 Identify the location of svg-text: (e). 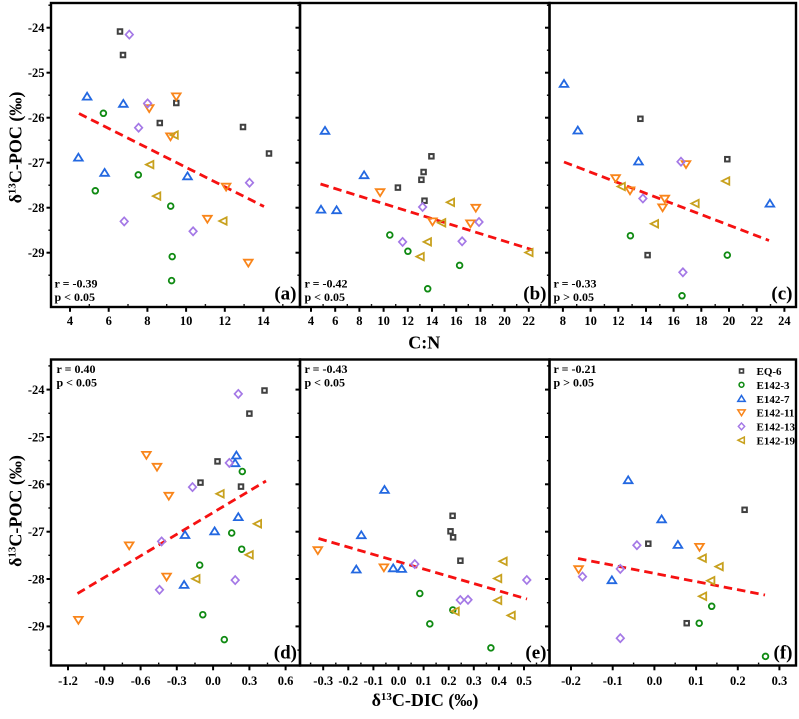
(535, 653).